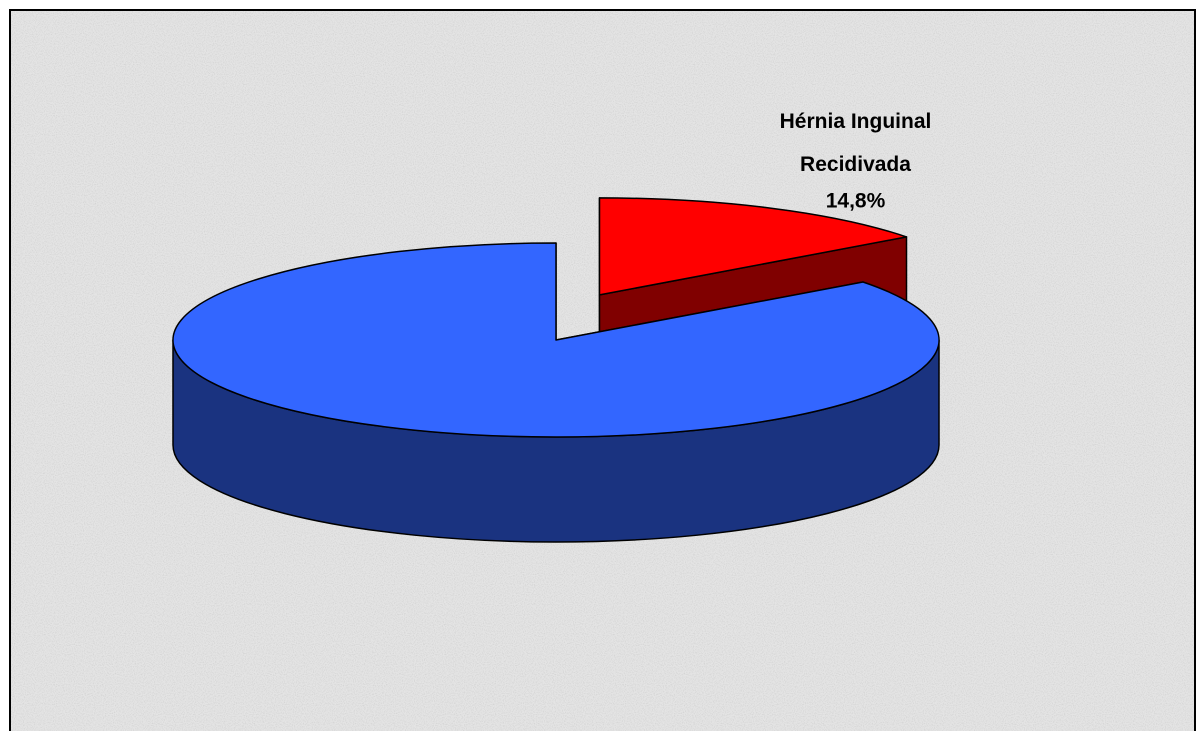 The image size is (1203, 731). Describe the element at coordinates (855, 163) in the screenshot. I see `slice-label-line: Recidivada` at that location.